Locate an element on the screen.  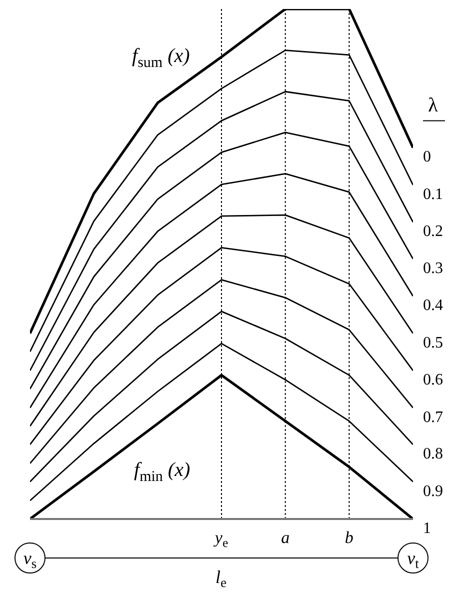
annotation: f$_{min}$ (x) is located at coordinates (162, 471).